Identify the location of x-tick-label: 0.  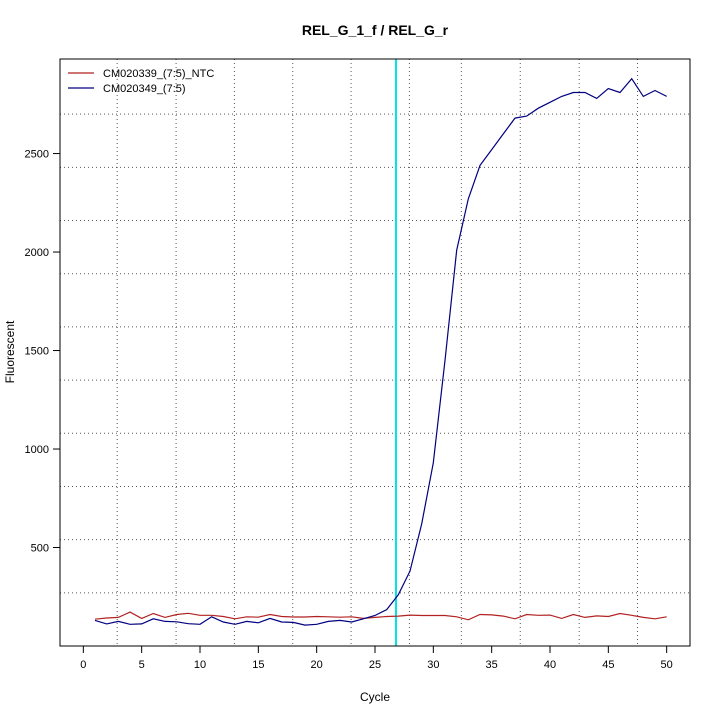
(83, 665).